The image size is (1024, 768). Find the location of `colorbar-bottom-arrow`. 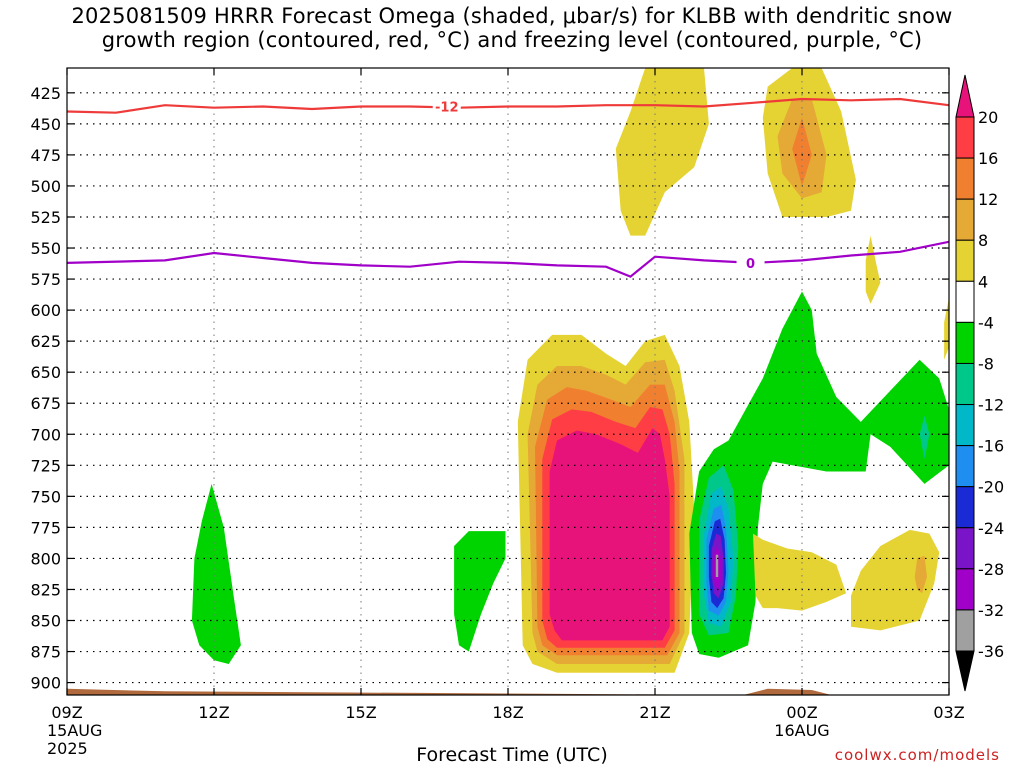

colorbar-bottom-arrow is located at coordinates (965, 671).